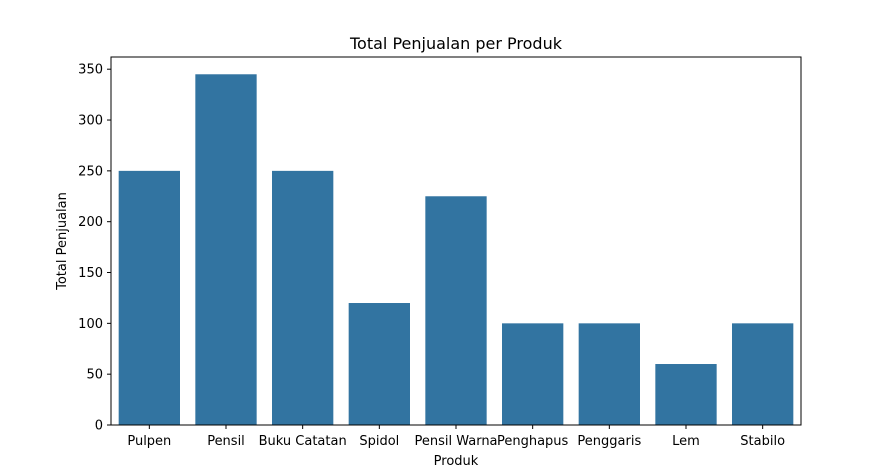 The width and height of the screenshot is (890, 476). Describe the element at coordinates (303, 297) in the screenshot. I see `bar-buku-catatan` at that location.